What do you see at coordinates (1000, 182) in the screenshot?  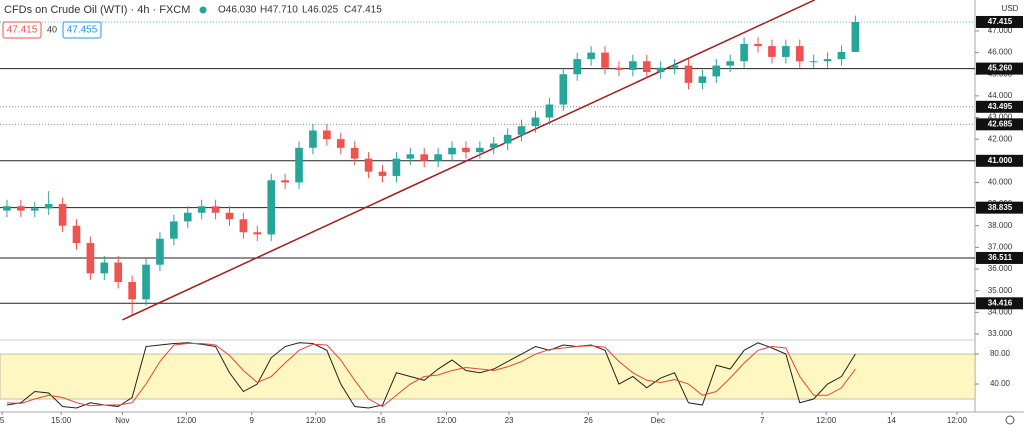 I see `y-tick-label: 40.000` at bounding box center [1000, 182].